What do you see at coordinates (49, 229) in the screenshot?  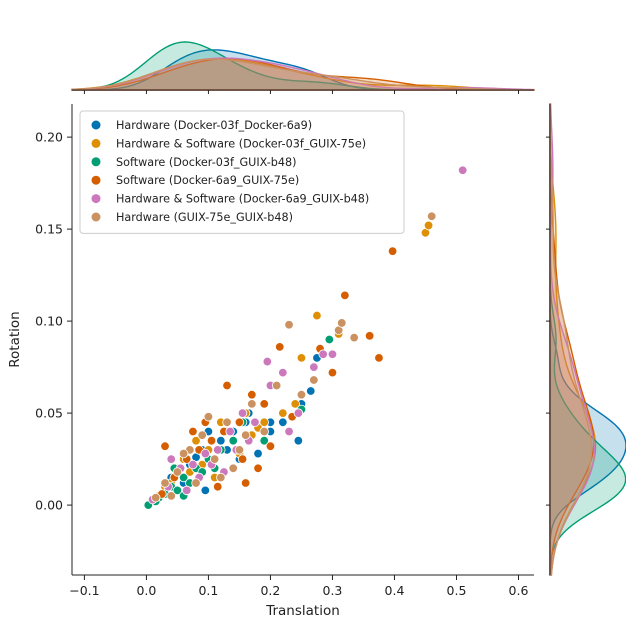 I see `y-tick-label: 0.15` at bounding box center [49, 229].